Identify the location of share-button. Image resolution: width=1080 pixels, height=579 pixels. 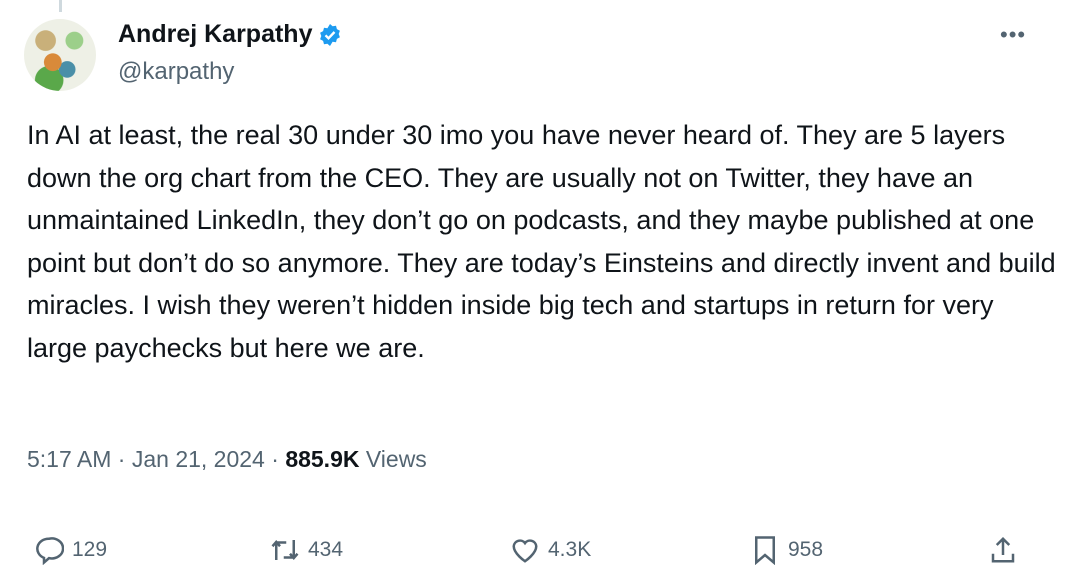
(1003, 550).